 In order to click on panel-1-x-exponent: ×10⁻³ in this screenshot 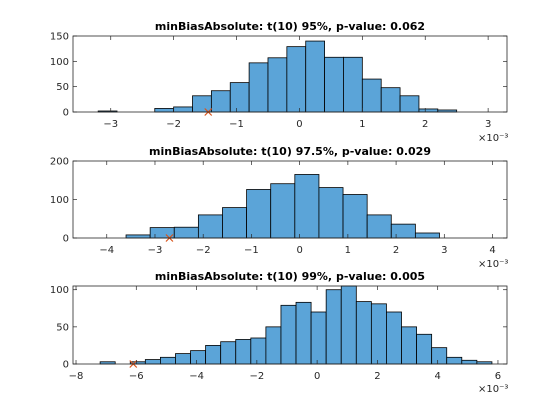, I will do `click(493, 138)`.